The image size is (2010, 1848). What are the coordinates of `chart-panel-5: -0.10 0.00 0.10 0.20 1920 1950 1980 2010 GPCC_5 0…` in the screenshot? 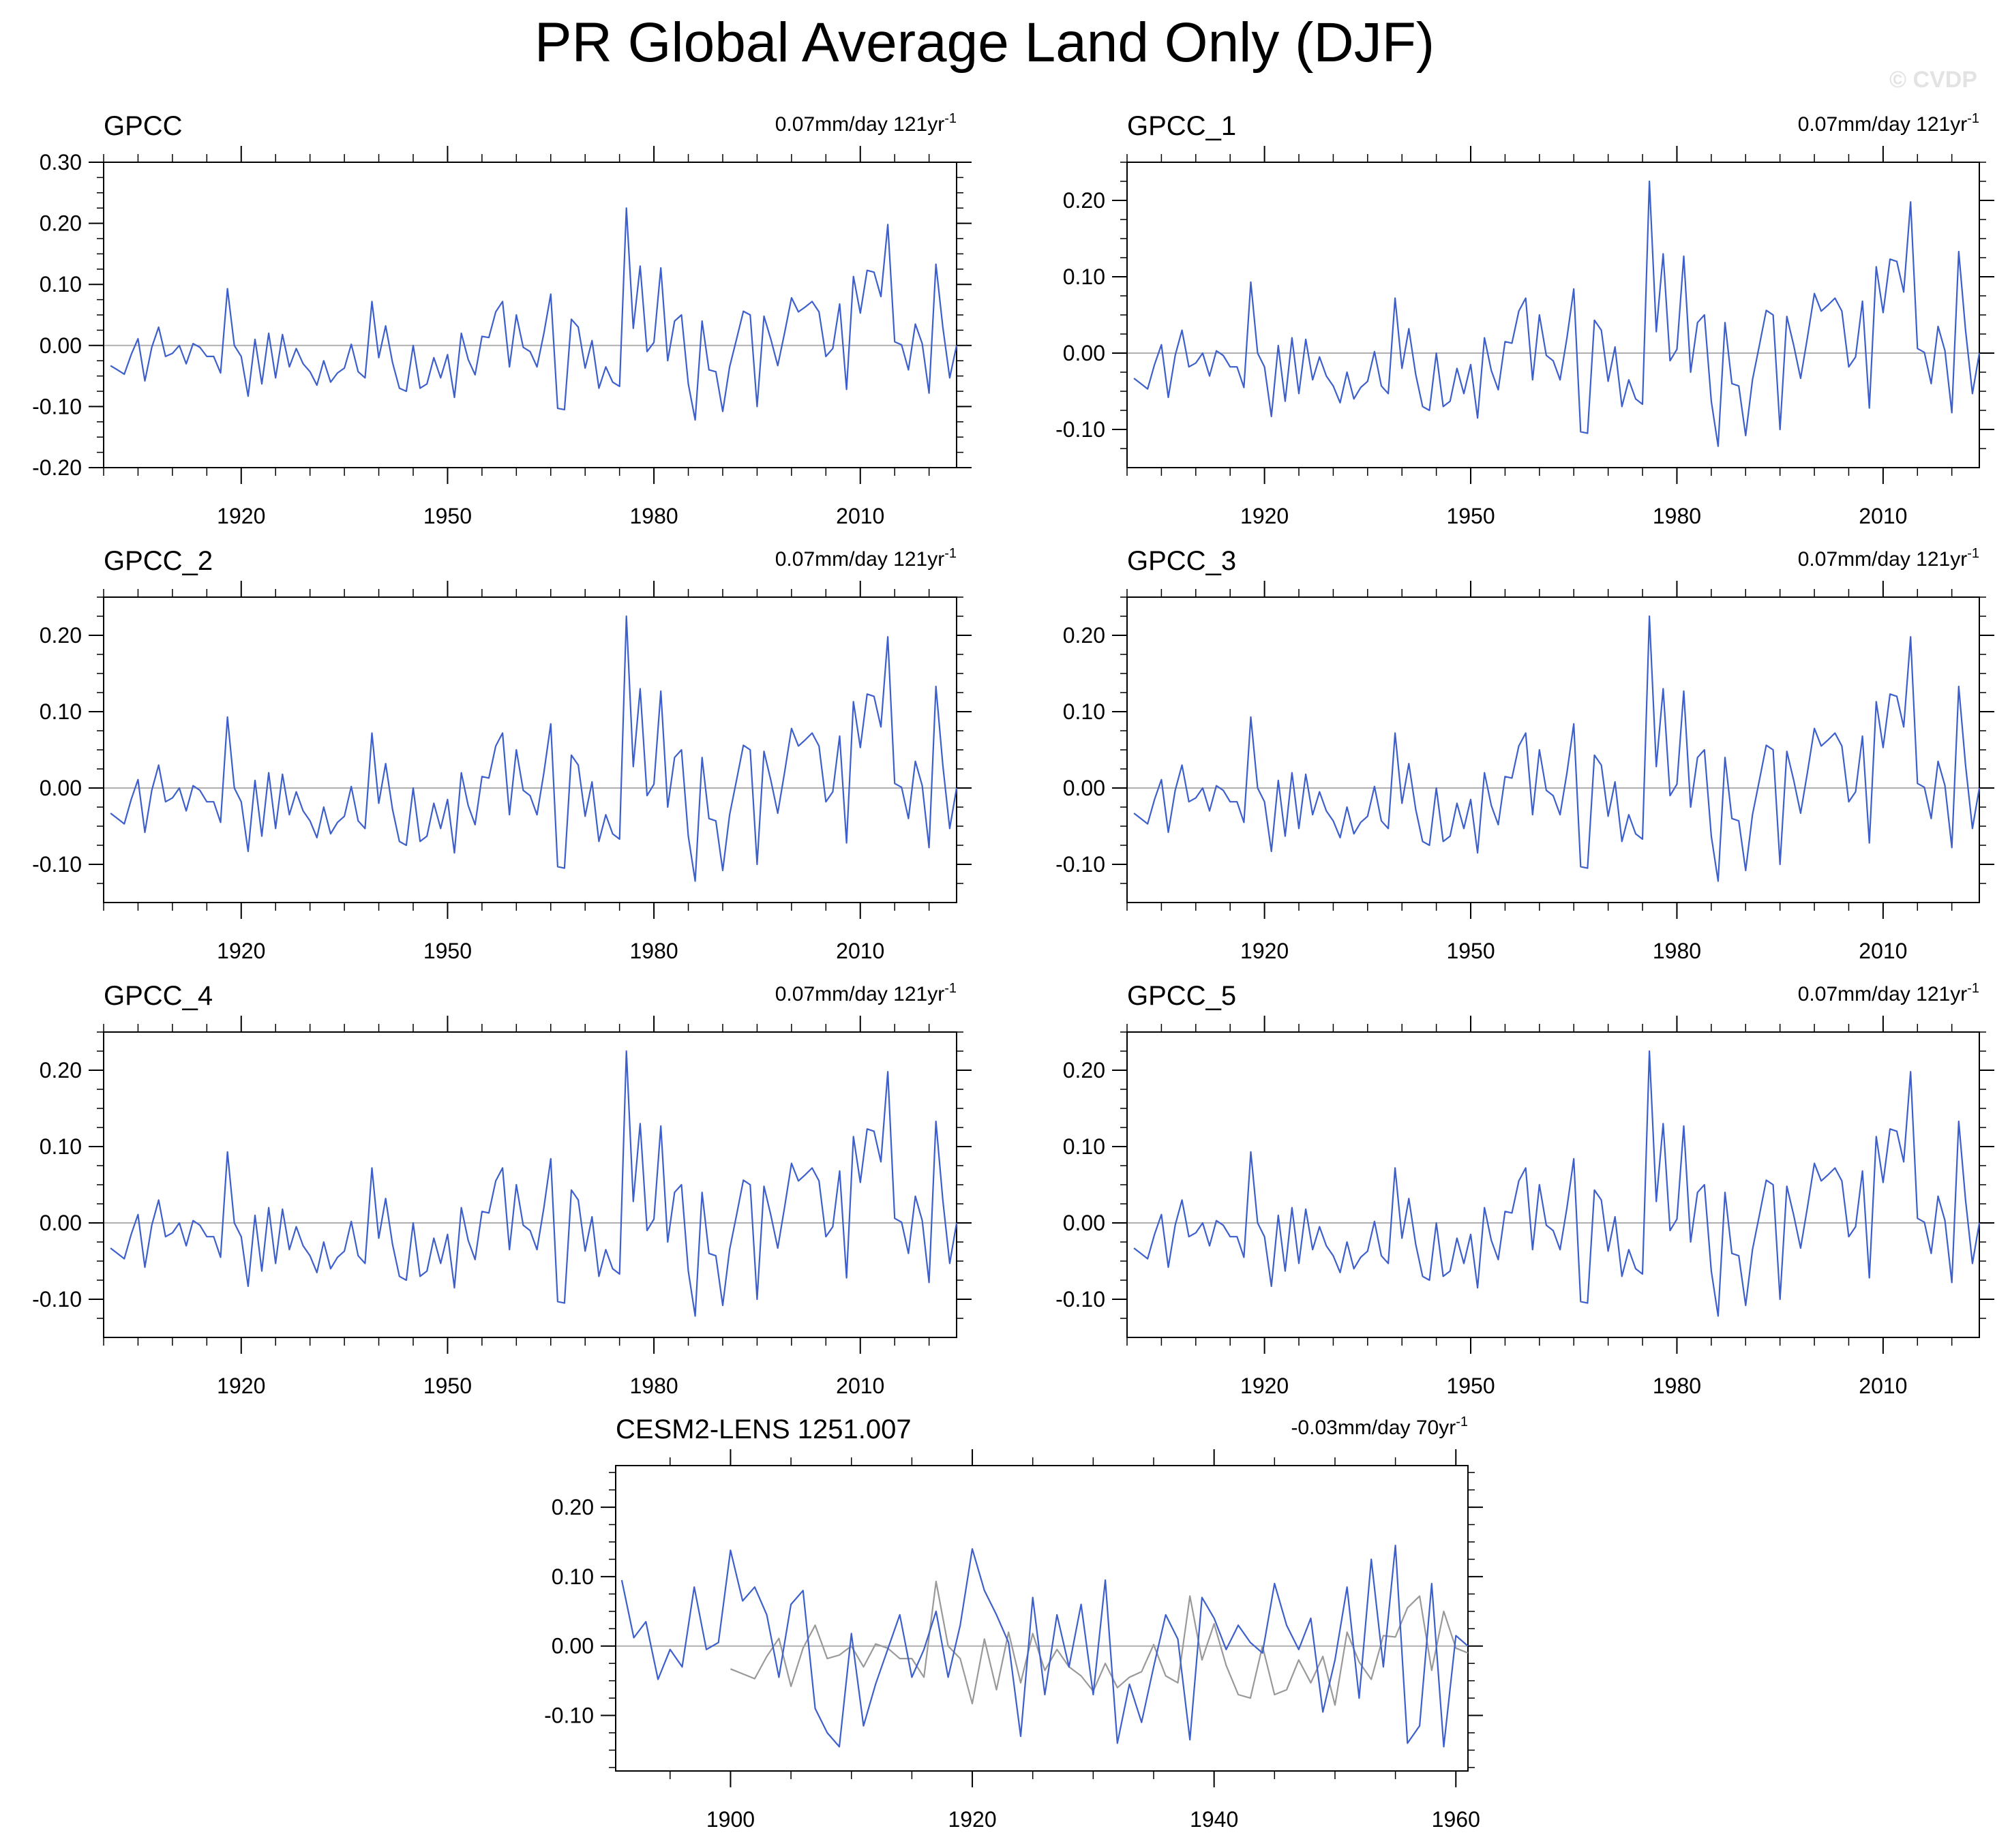 It's located at (1524, 1189).